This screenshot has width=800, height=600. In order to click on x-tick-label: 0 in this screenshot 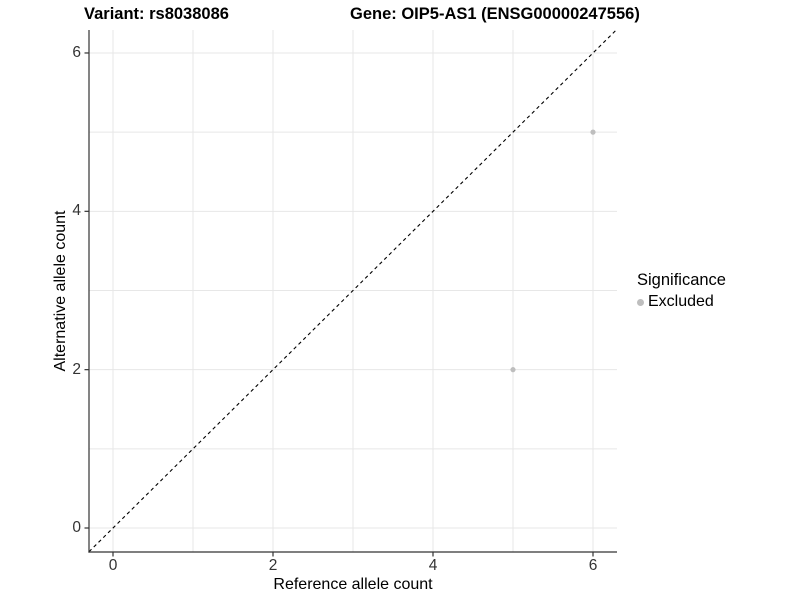, I will do `click(113, 565)`.